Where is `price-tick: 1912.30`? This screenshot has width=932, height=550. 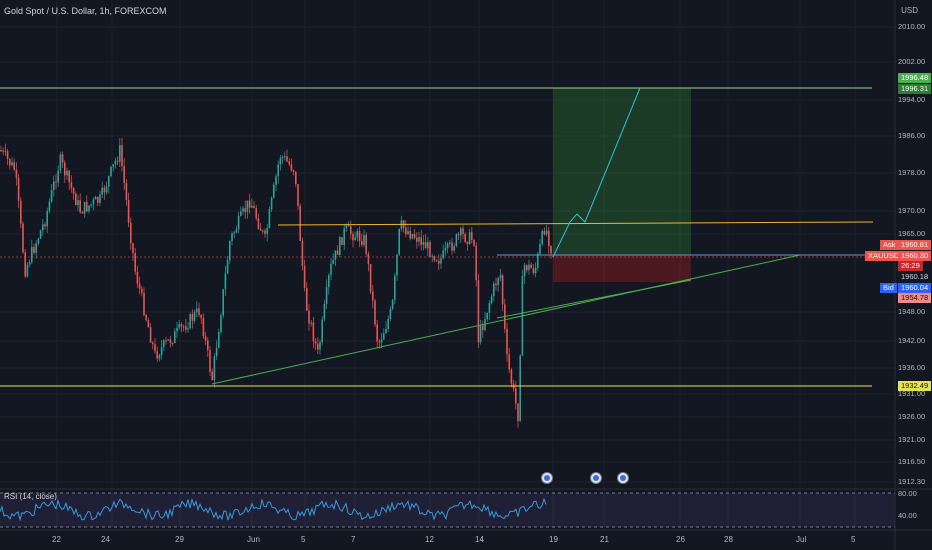
price-tick: 1912.30 is located at coordinates (912, 481).